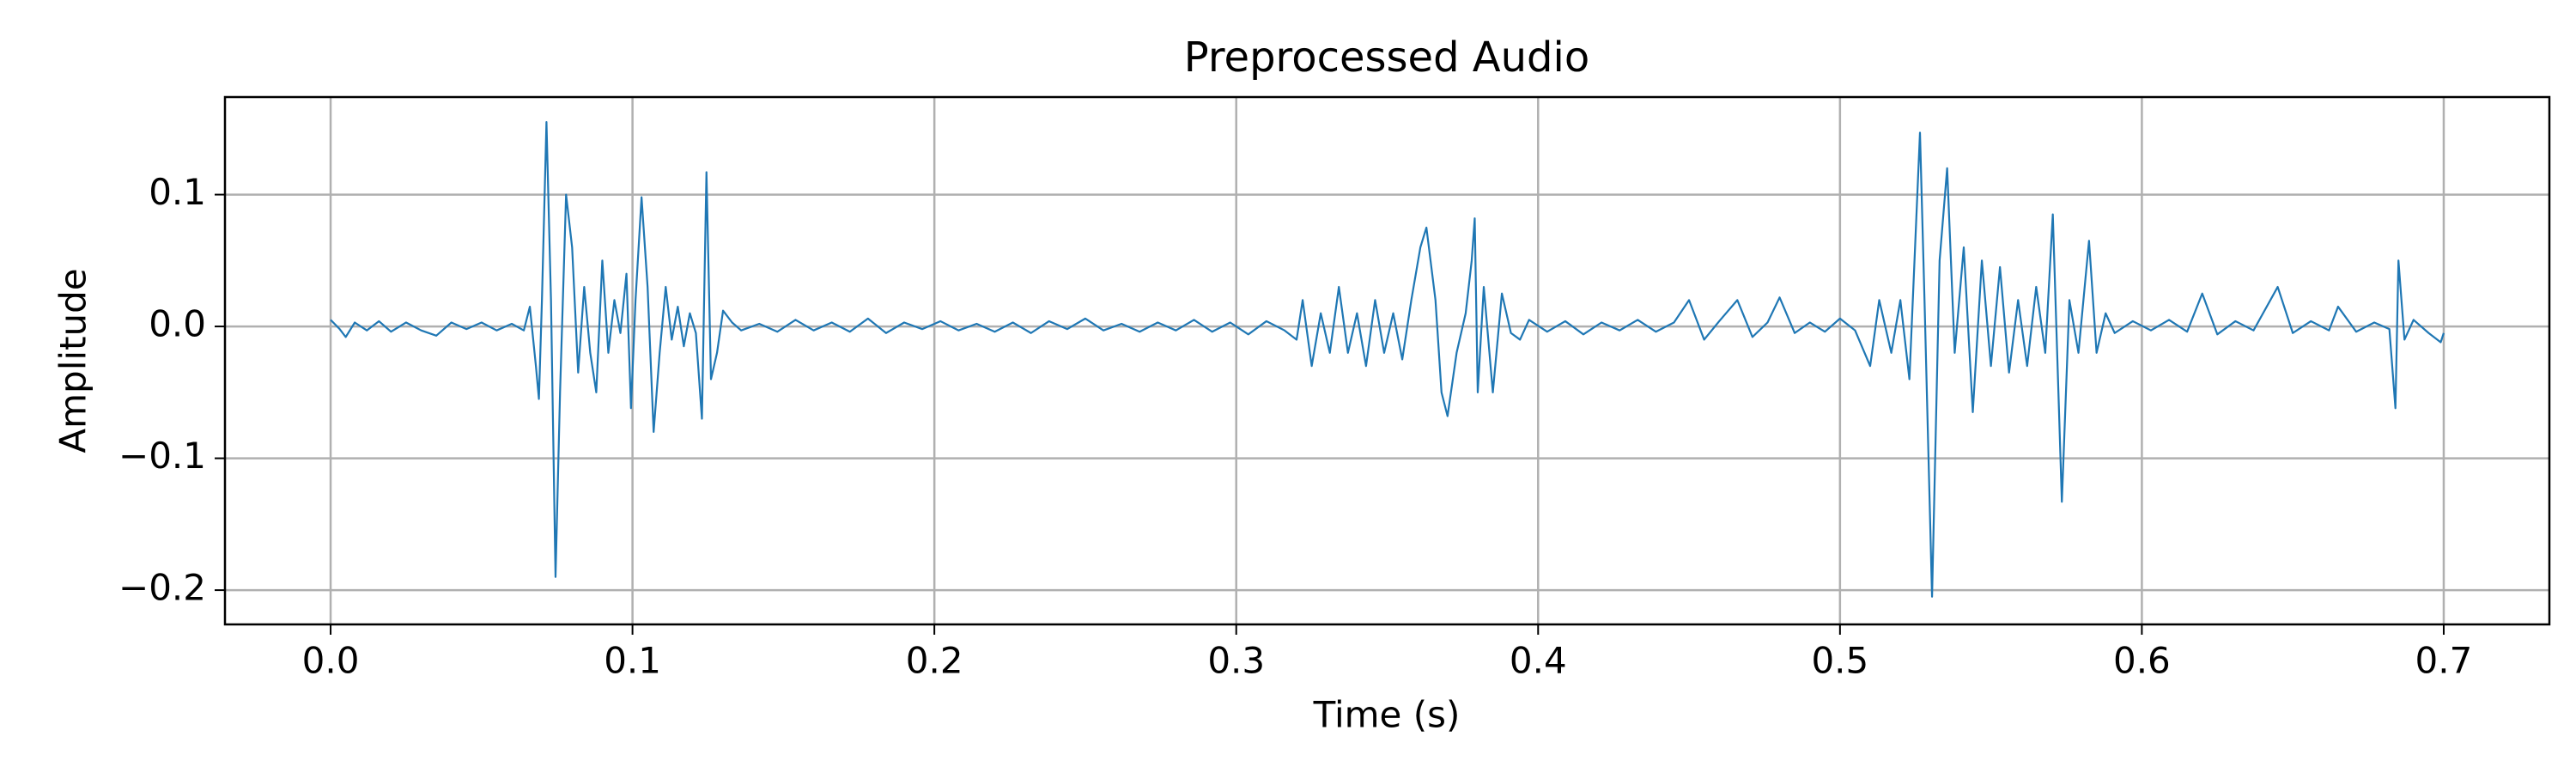  What do you see at coordinates (177, 324) in the screenshot?
I see `y-tick-label: 0.0` at bounding box center [177, 324].